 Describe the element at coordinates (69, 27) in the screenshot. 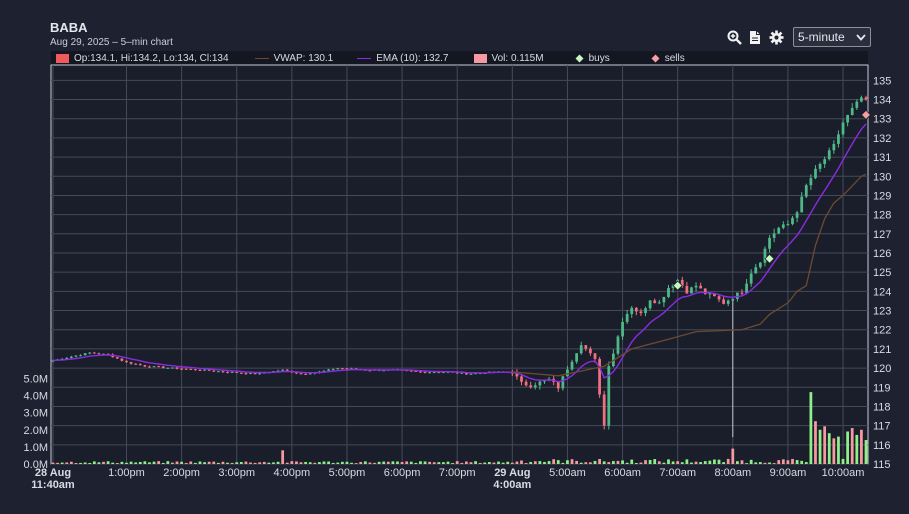

I see `chart-title: BABA` at that location.